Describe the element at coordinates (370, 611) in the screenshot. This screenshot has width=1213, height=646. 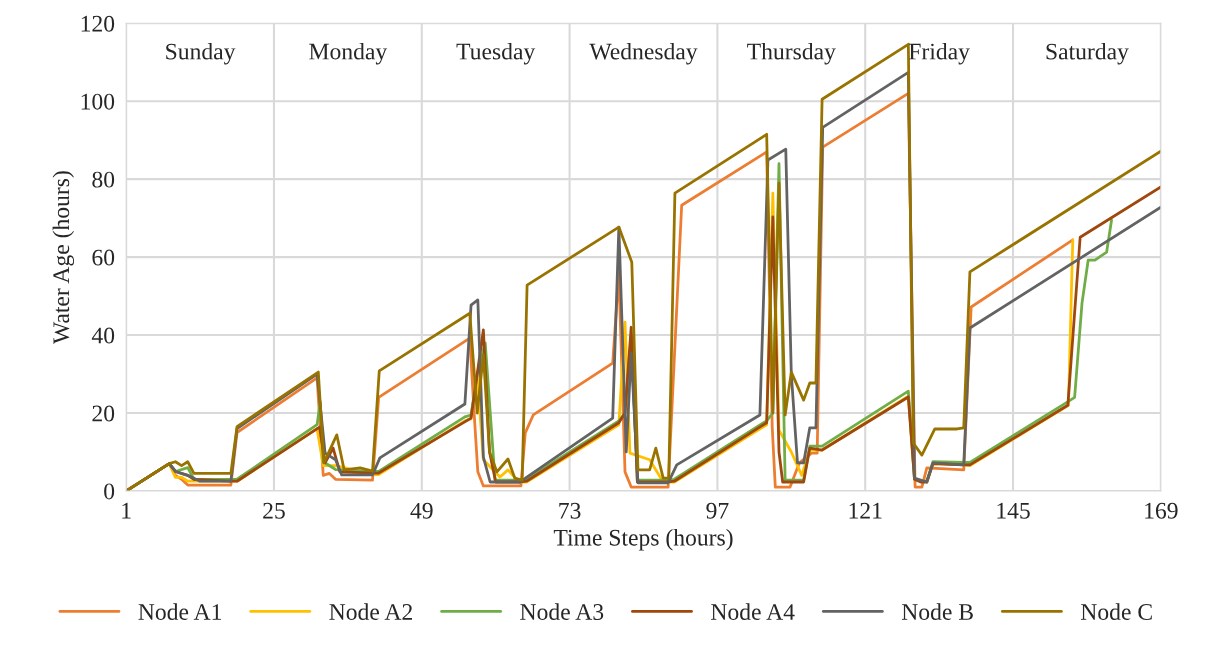
I see `legend-label: Node A2` at that location.